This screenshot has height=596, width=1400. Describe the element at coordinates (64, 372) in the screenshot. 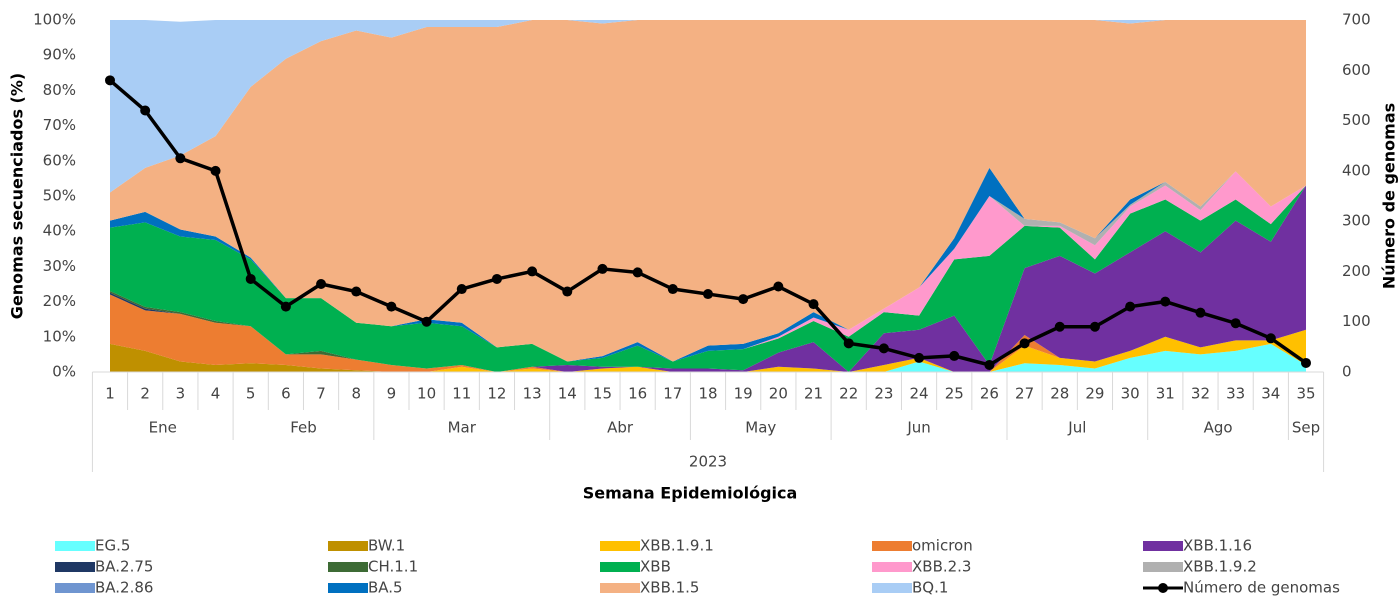

I see `y-tick-label: 0%` at that location.